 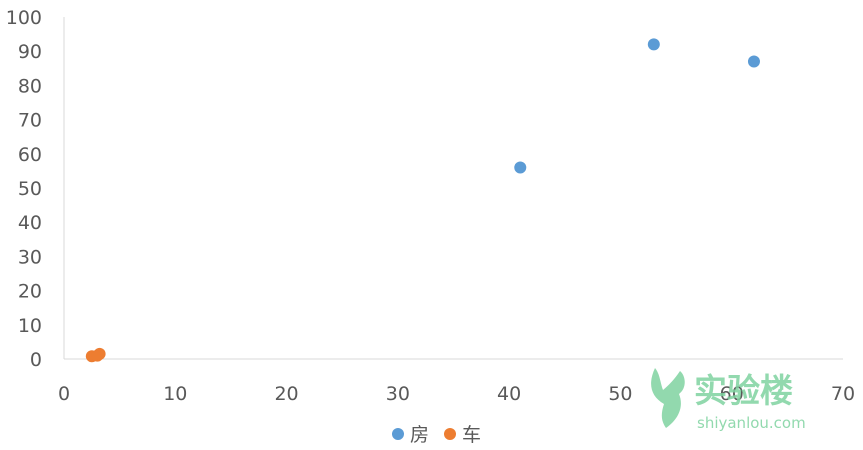 What do you see at coordinates (30, 257) in the screenshot?
I see `y-tick-label: 30` at bounding box center [30, 257].